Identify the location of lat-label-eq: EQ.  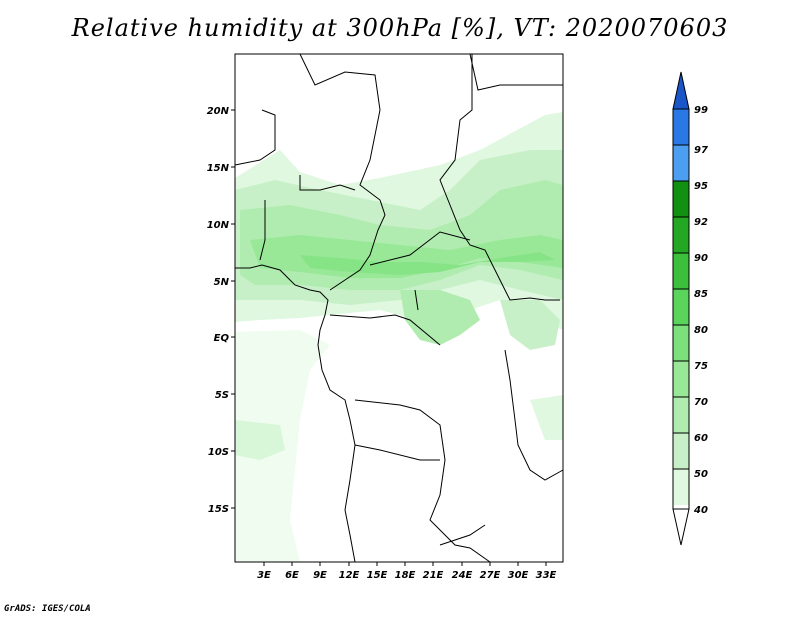
(222, 338).